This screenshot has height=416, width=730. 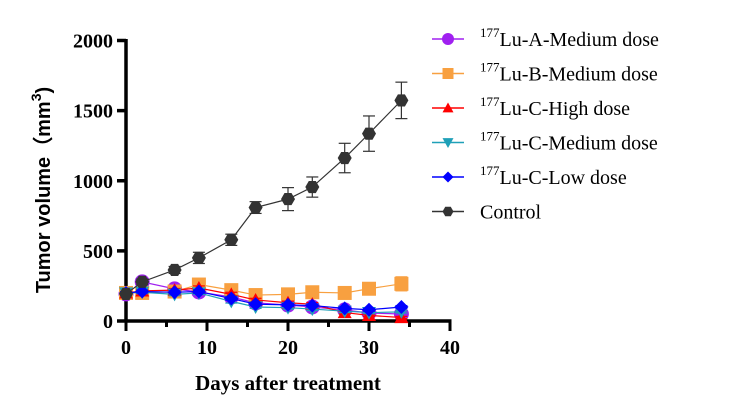 I want to click on legend-item: 177Lu-C-Low dose, so click(x=529, y=176).